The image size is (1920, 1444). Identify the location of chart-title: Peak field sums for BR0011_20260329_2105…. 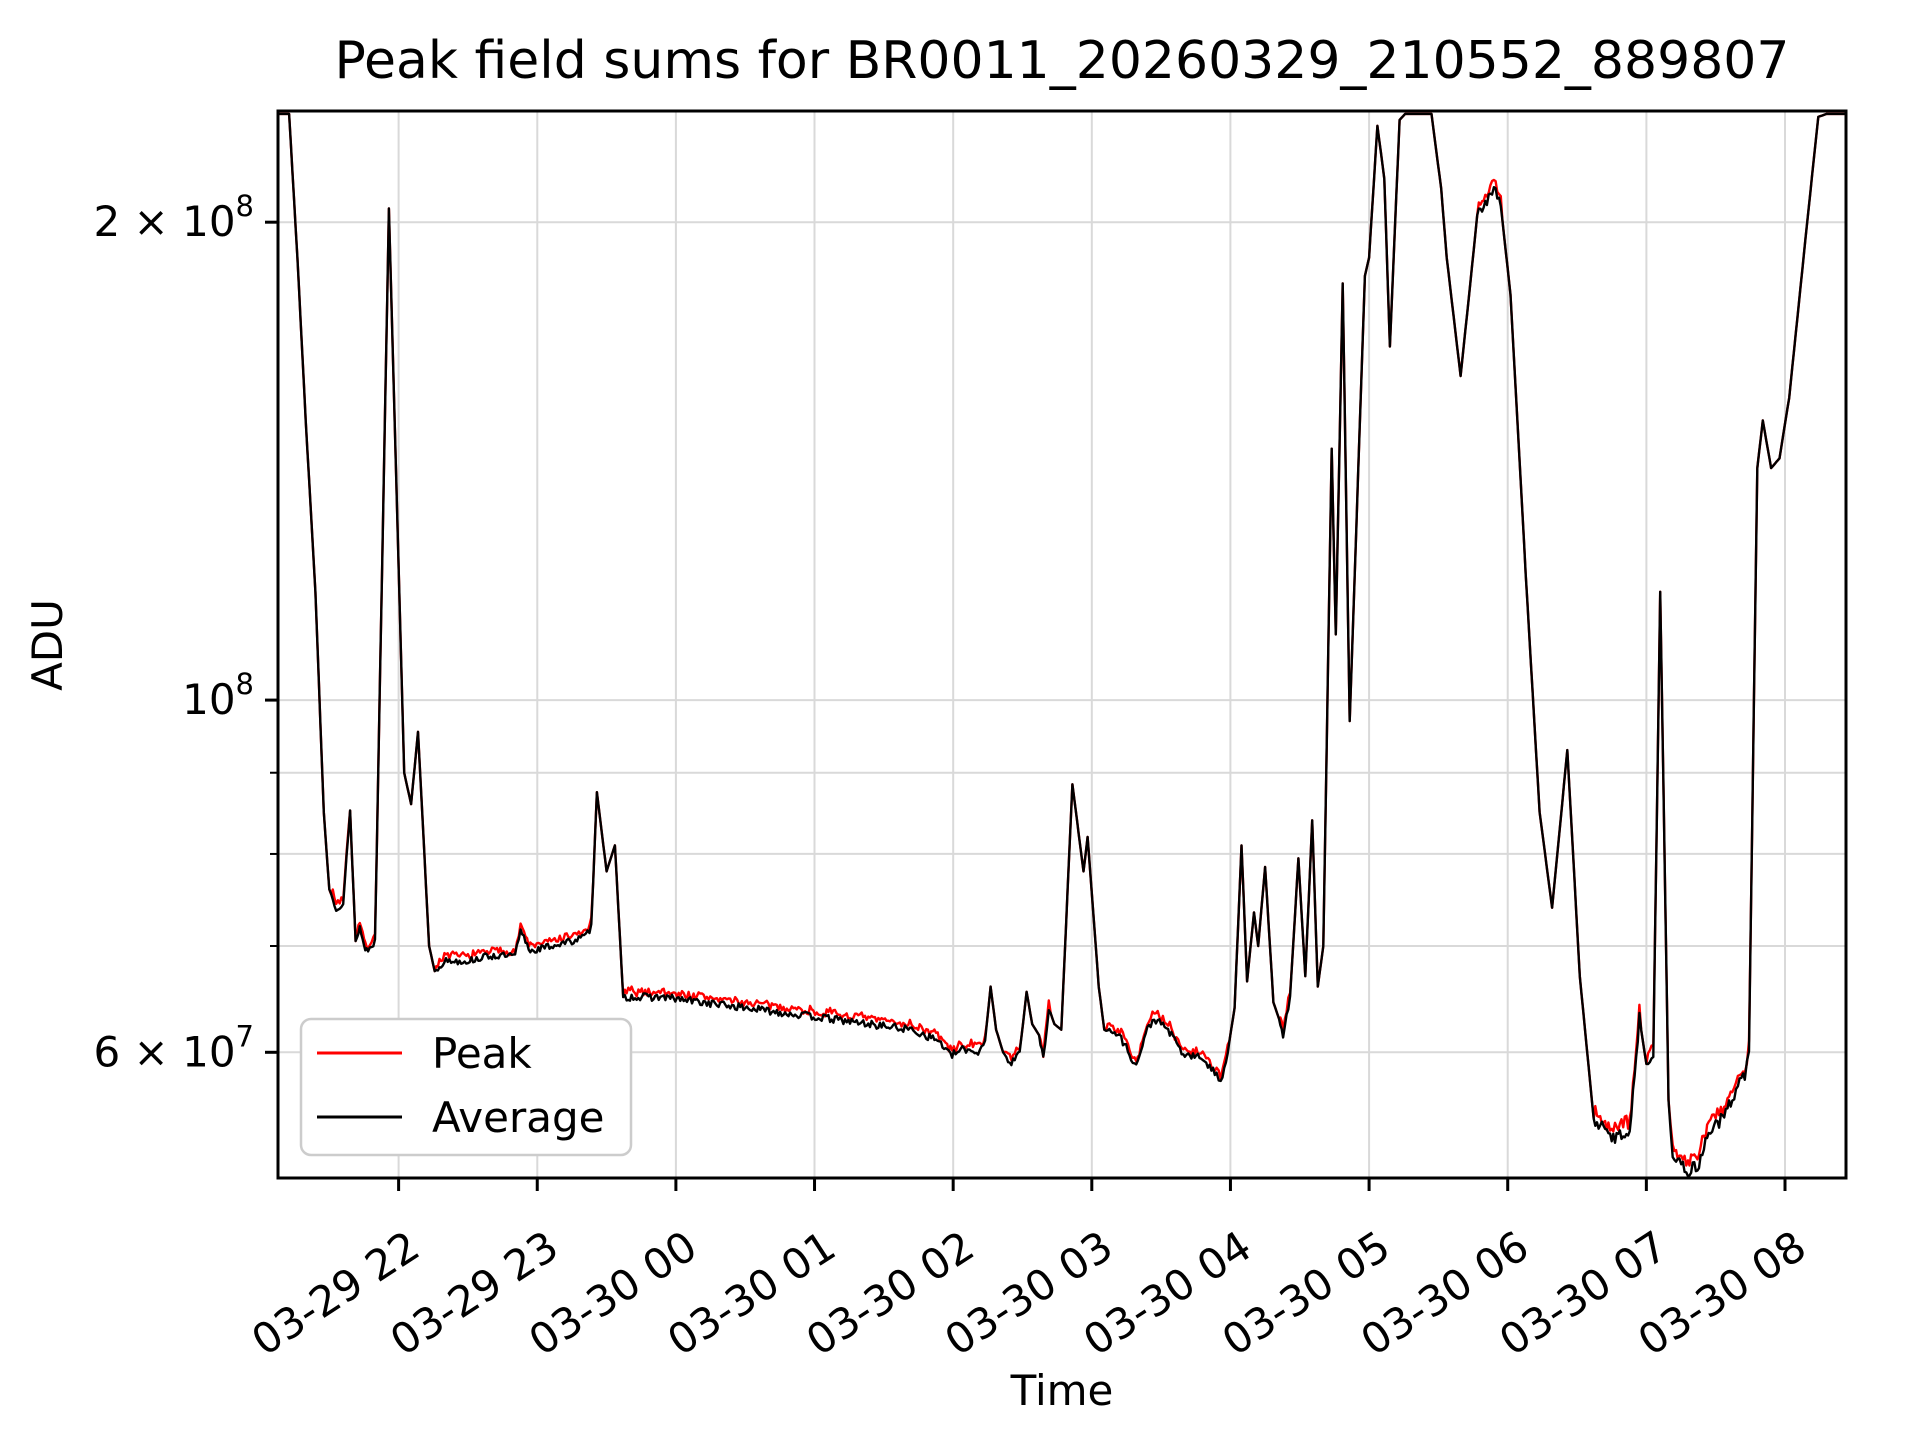
(1062, 61).